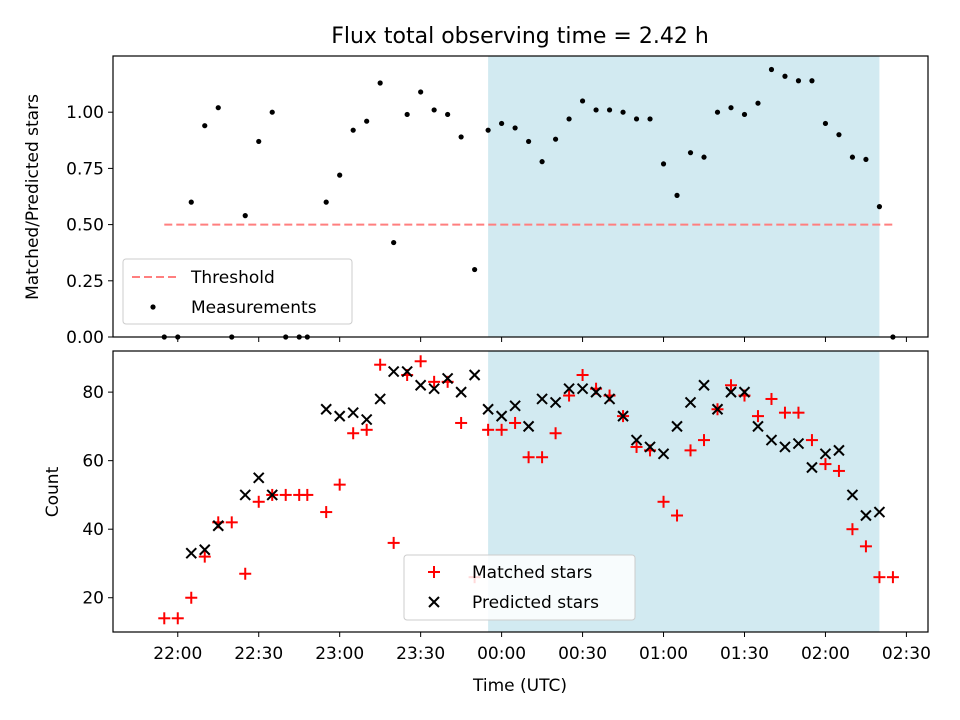 The height and width of the screenshot is (720, 960). I want to click on bottom-y-tick-label: 60, so click(93, 462).